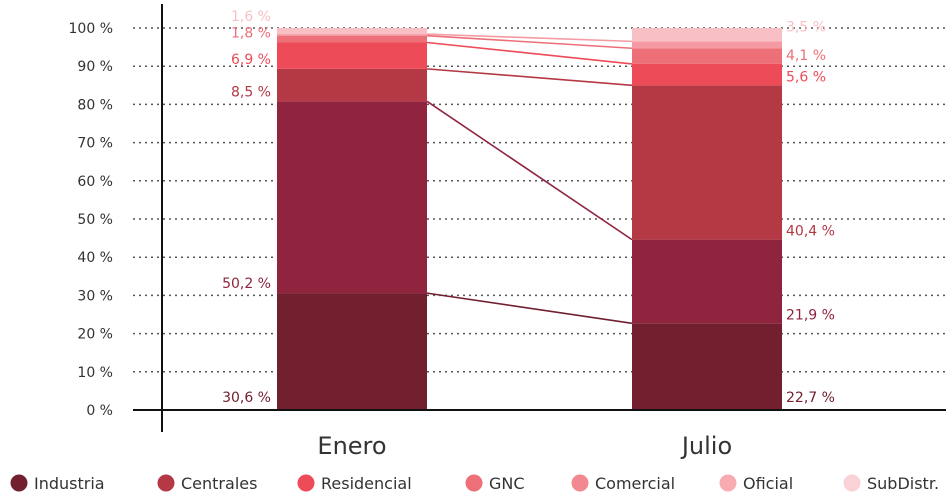 This screenshot has width=946, height=493. I want to click on y-tick-label: 30 %, so click(95, 296).